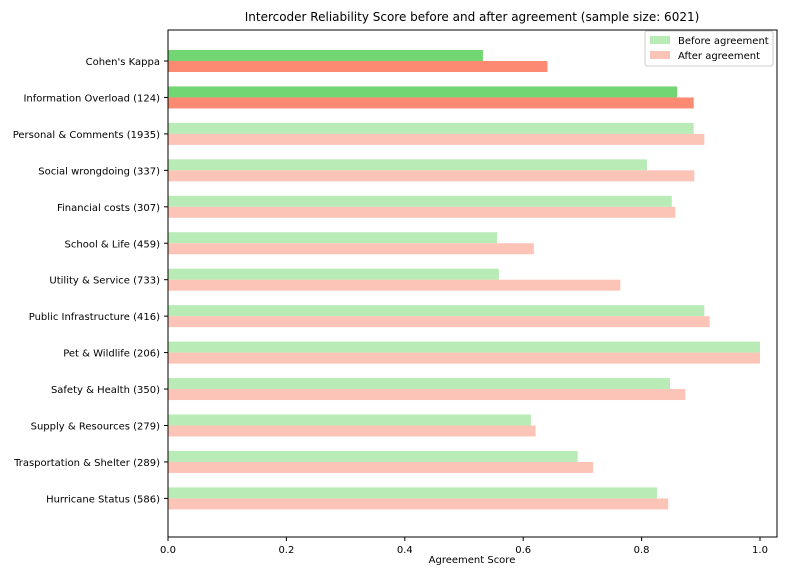  I want to click on legend-swatch-after, so click(660, 55).